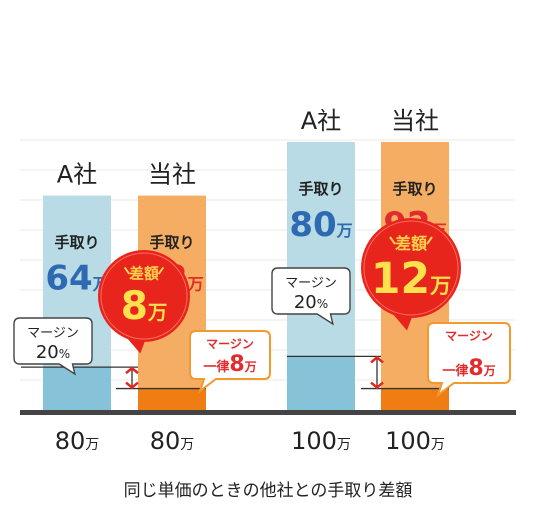 The width and height of the screenshot is (536, 524). I want to click on difference-number: 12, so click(400, 279).